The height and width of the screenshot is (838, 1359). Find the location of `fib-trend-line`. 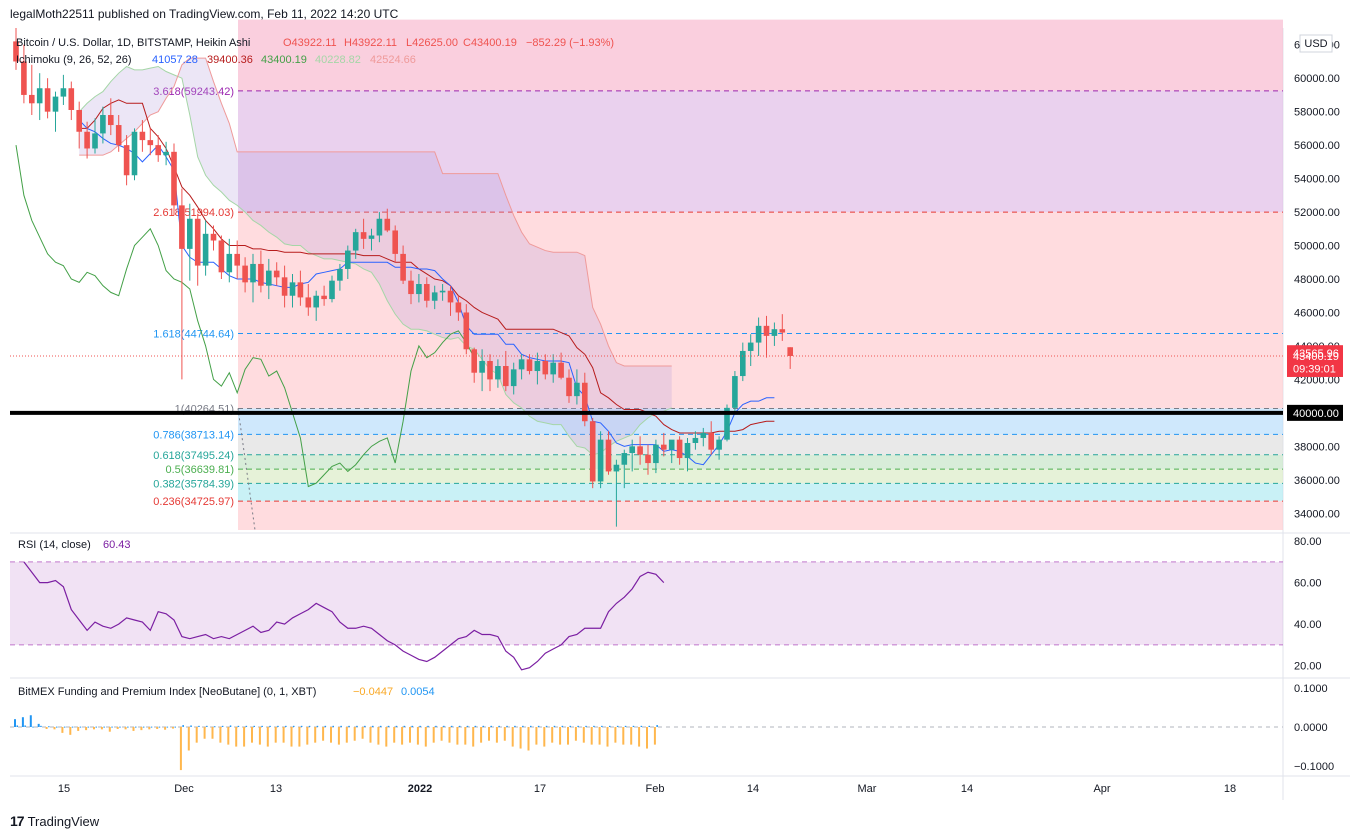

fib-trend-line is located at coordinates (246, 469).